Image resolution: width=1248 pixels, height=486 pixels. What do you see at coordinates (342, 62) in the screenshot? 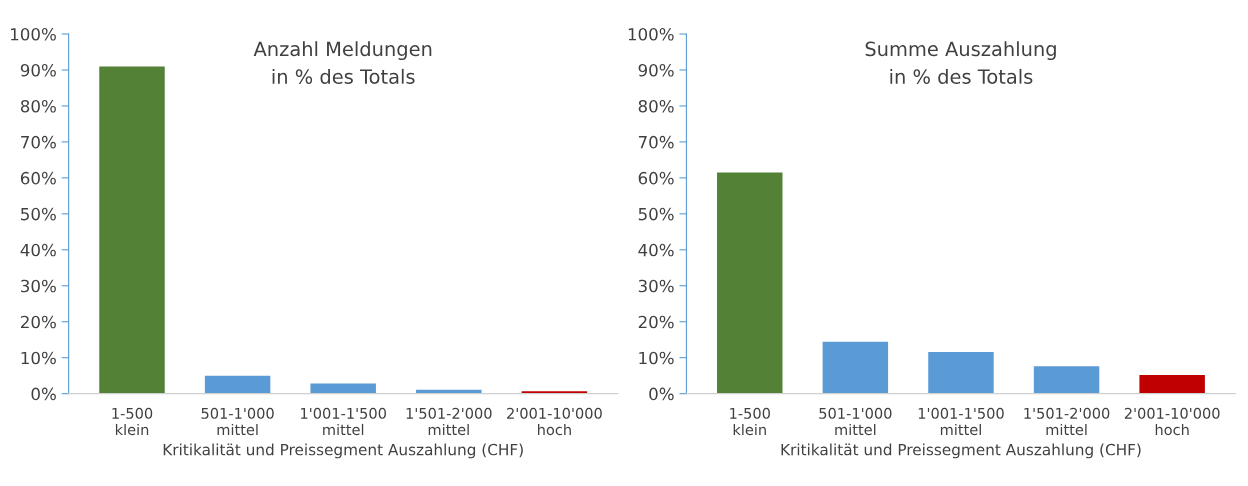
I see `text: Anzahl Meldungen in % des Totals` at bounding box center [342, 62].